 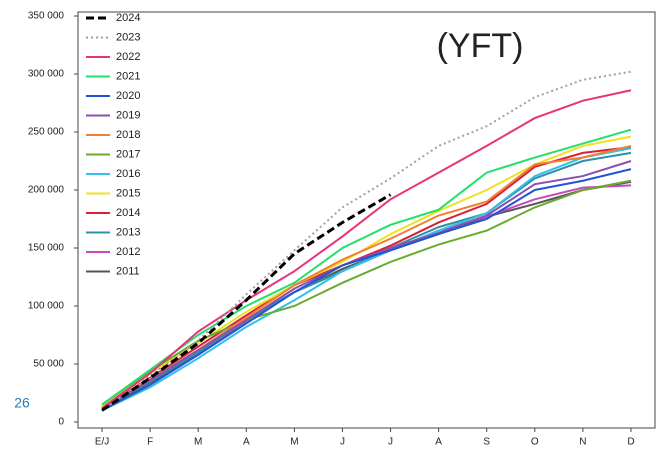 What do you see at coordinates (128, 174) in the screenshot?
I see `legend-label: 2016` at bounding box center [128, 174].